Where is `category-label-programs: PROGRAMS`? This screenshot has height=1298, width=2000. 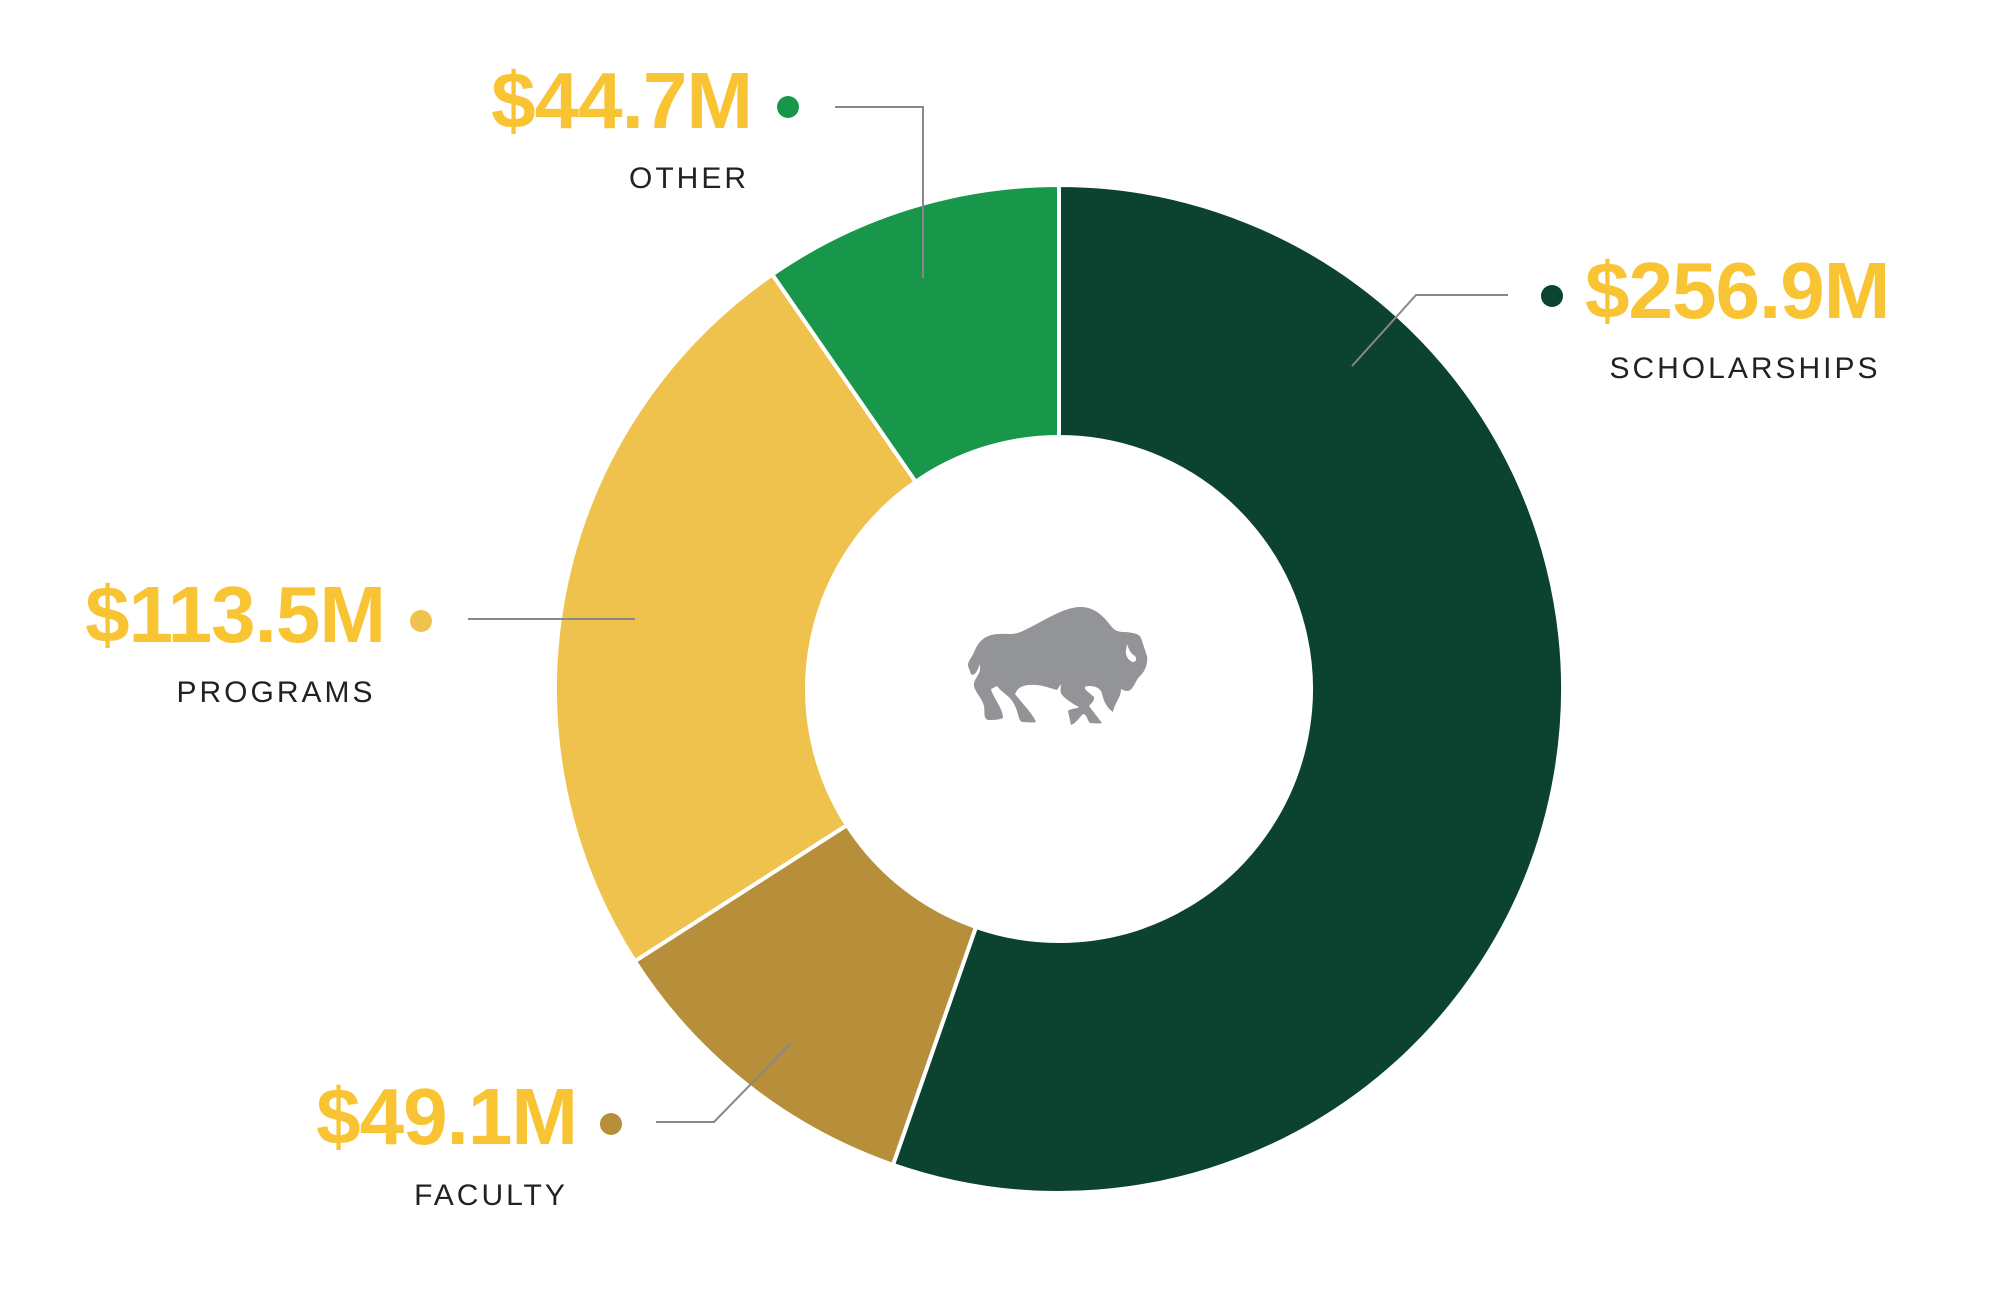 category-label-programs: PROGRAMS is located at coordinates (275, 692).